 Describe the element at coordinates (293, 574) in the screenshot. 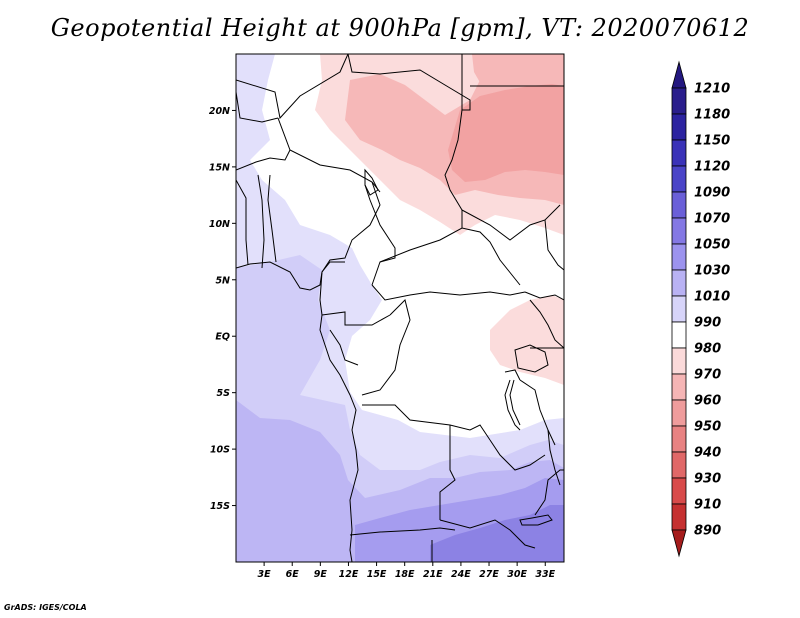

I see `lon-tick-label: 6E` at that location.